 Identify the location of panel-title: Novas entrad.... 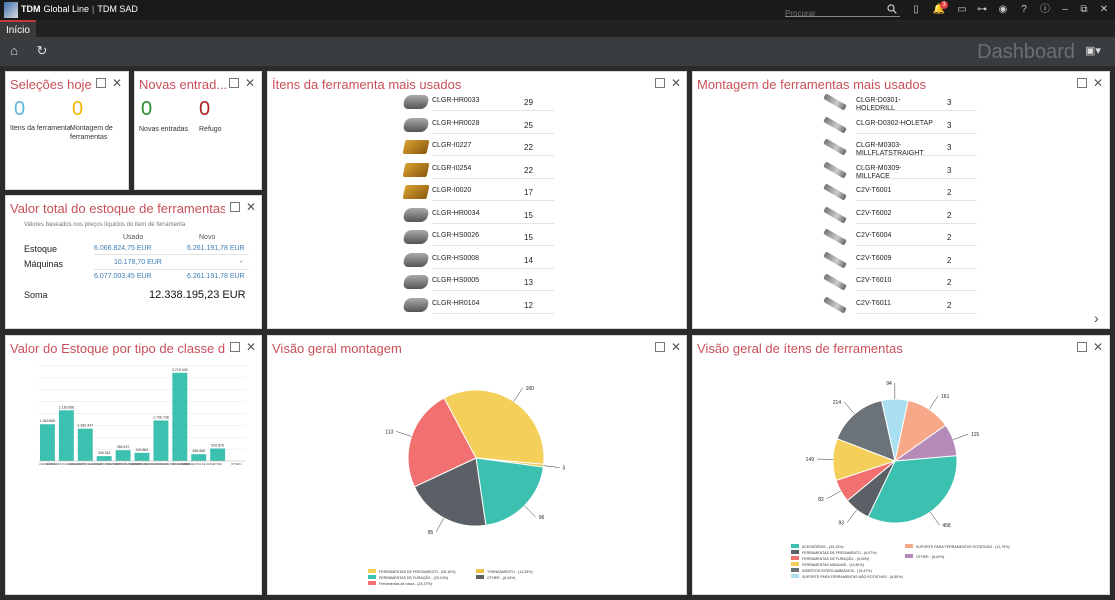
(183, 84).